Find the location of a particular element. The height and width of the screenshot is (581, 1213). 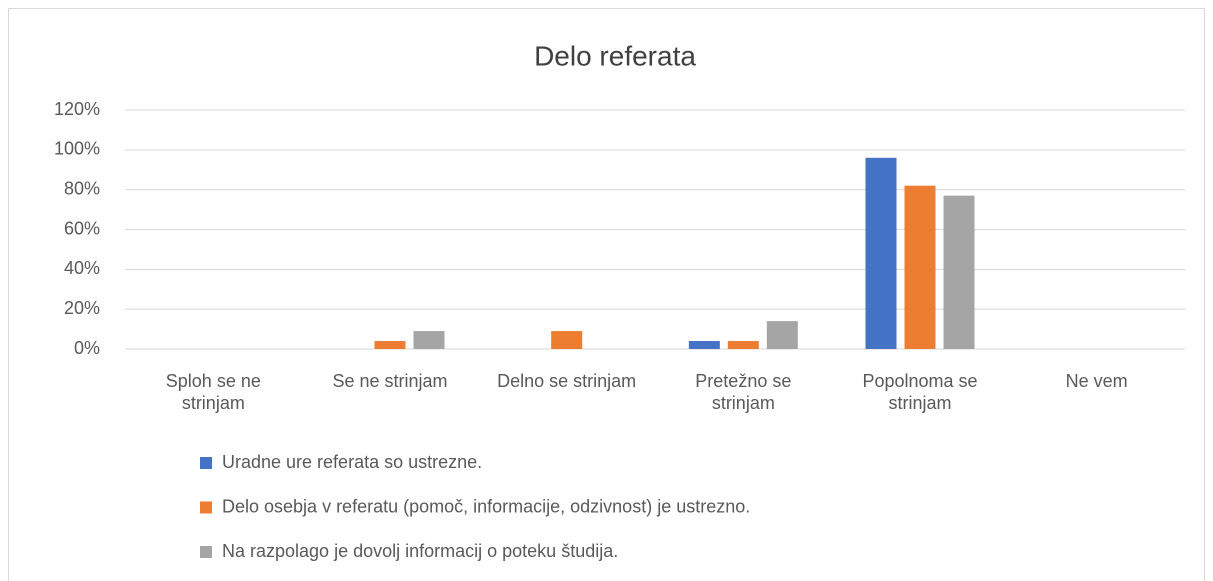

legend-label: Uradne ure referata so ustrezne. is located at coordinates (352, 462).